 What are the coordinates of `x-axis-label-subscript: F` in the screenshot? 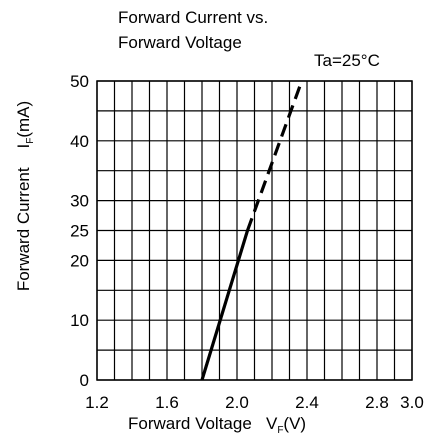 It's located at (280, 430).